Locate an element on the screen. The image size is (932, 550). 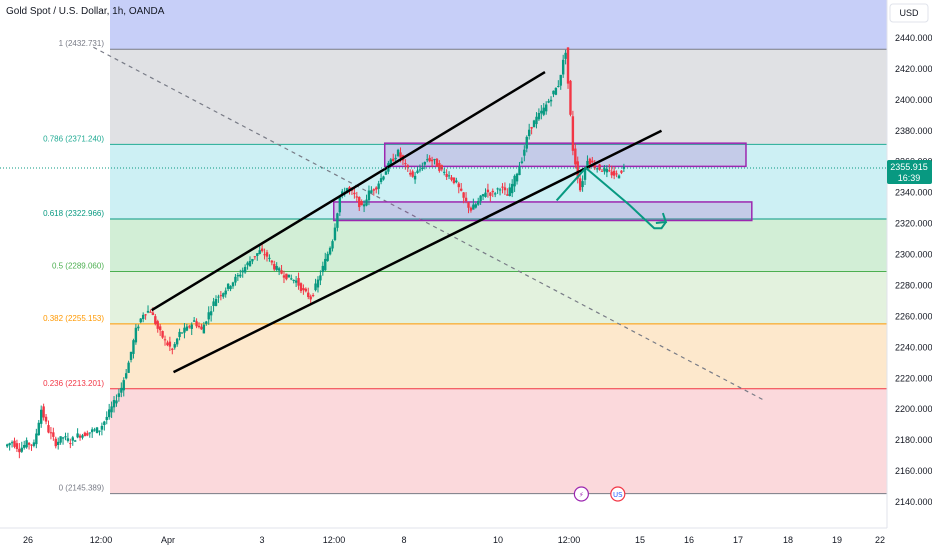
demand-zone is located at coordinates (543, 211).